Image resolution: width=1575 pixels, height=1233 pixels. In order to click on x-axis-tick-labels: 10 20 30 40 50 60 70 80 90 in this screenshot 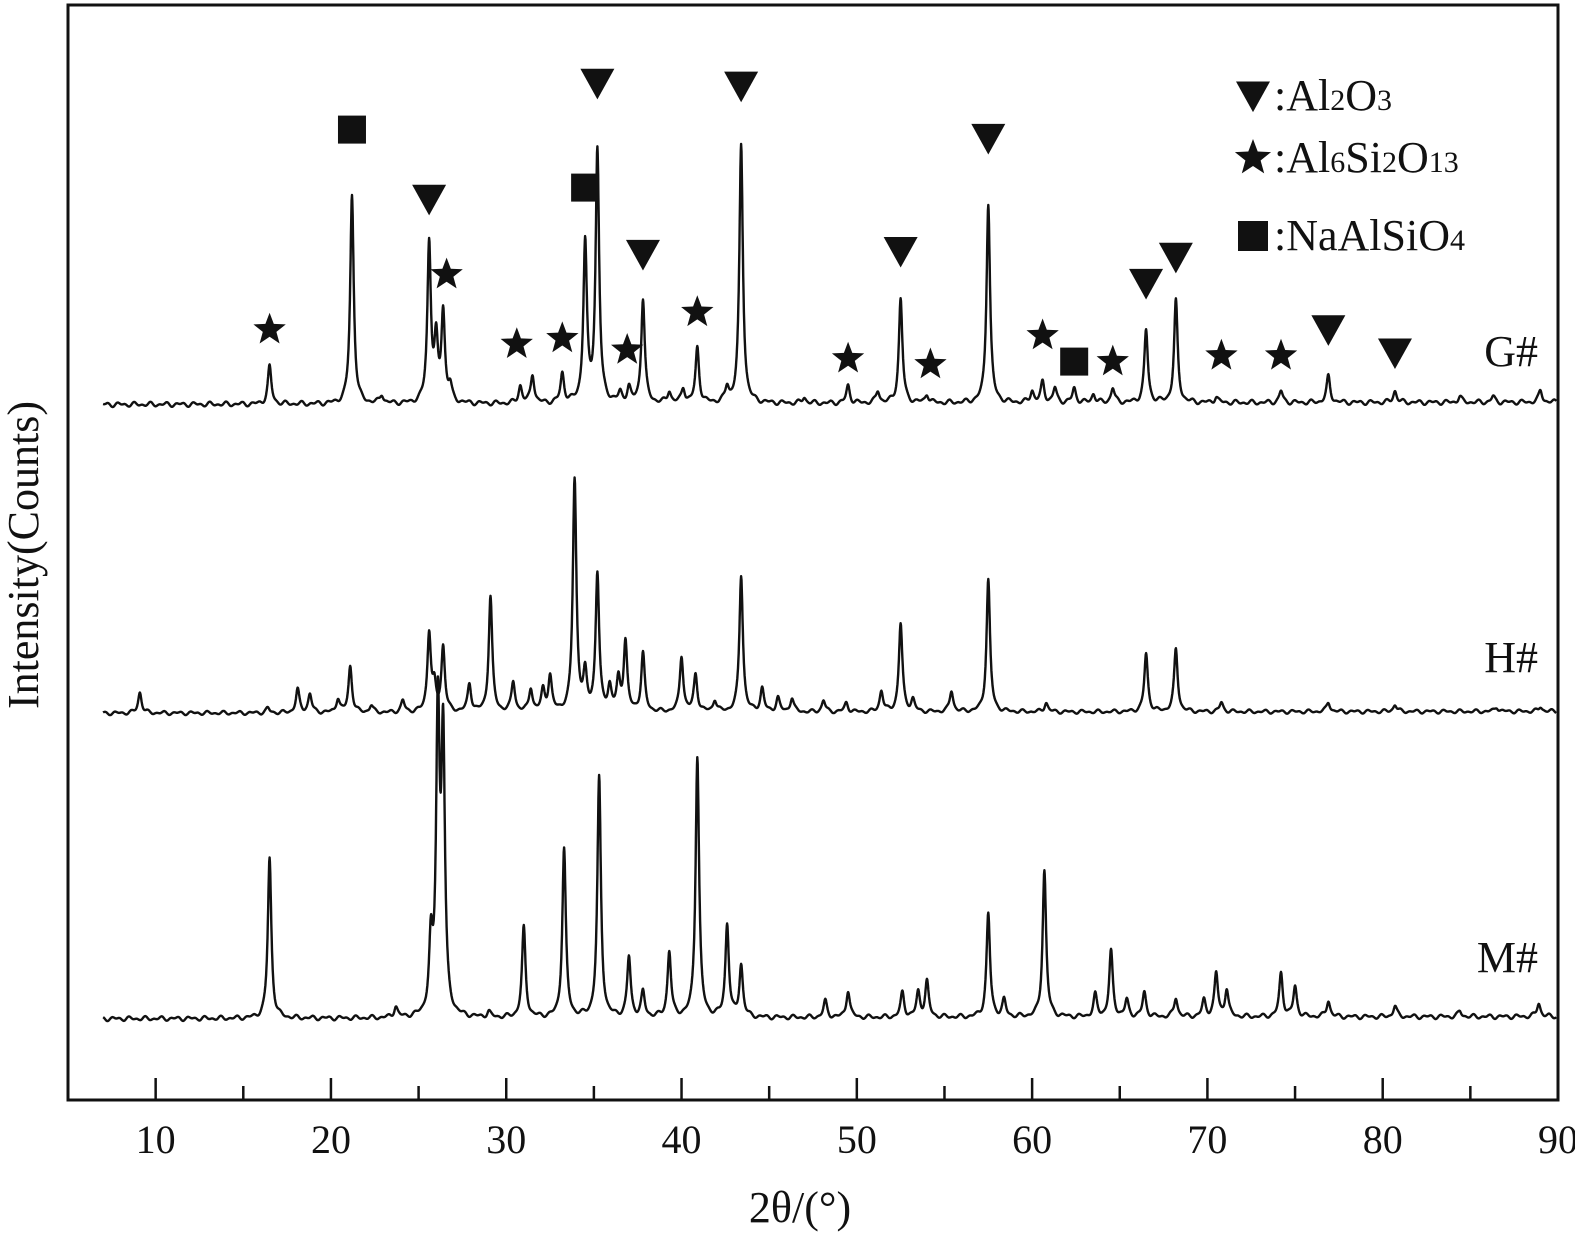, I will do `click(855, 1139)`.